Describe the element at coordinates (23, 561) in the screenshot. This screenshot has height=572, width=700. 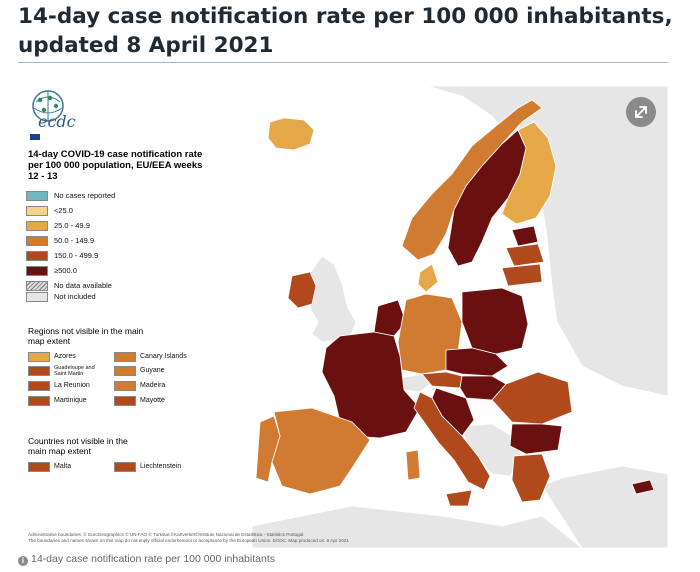
I see `info-icon: i` at that location.